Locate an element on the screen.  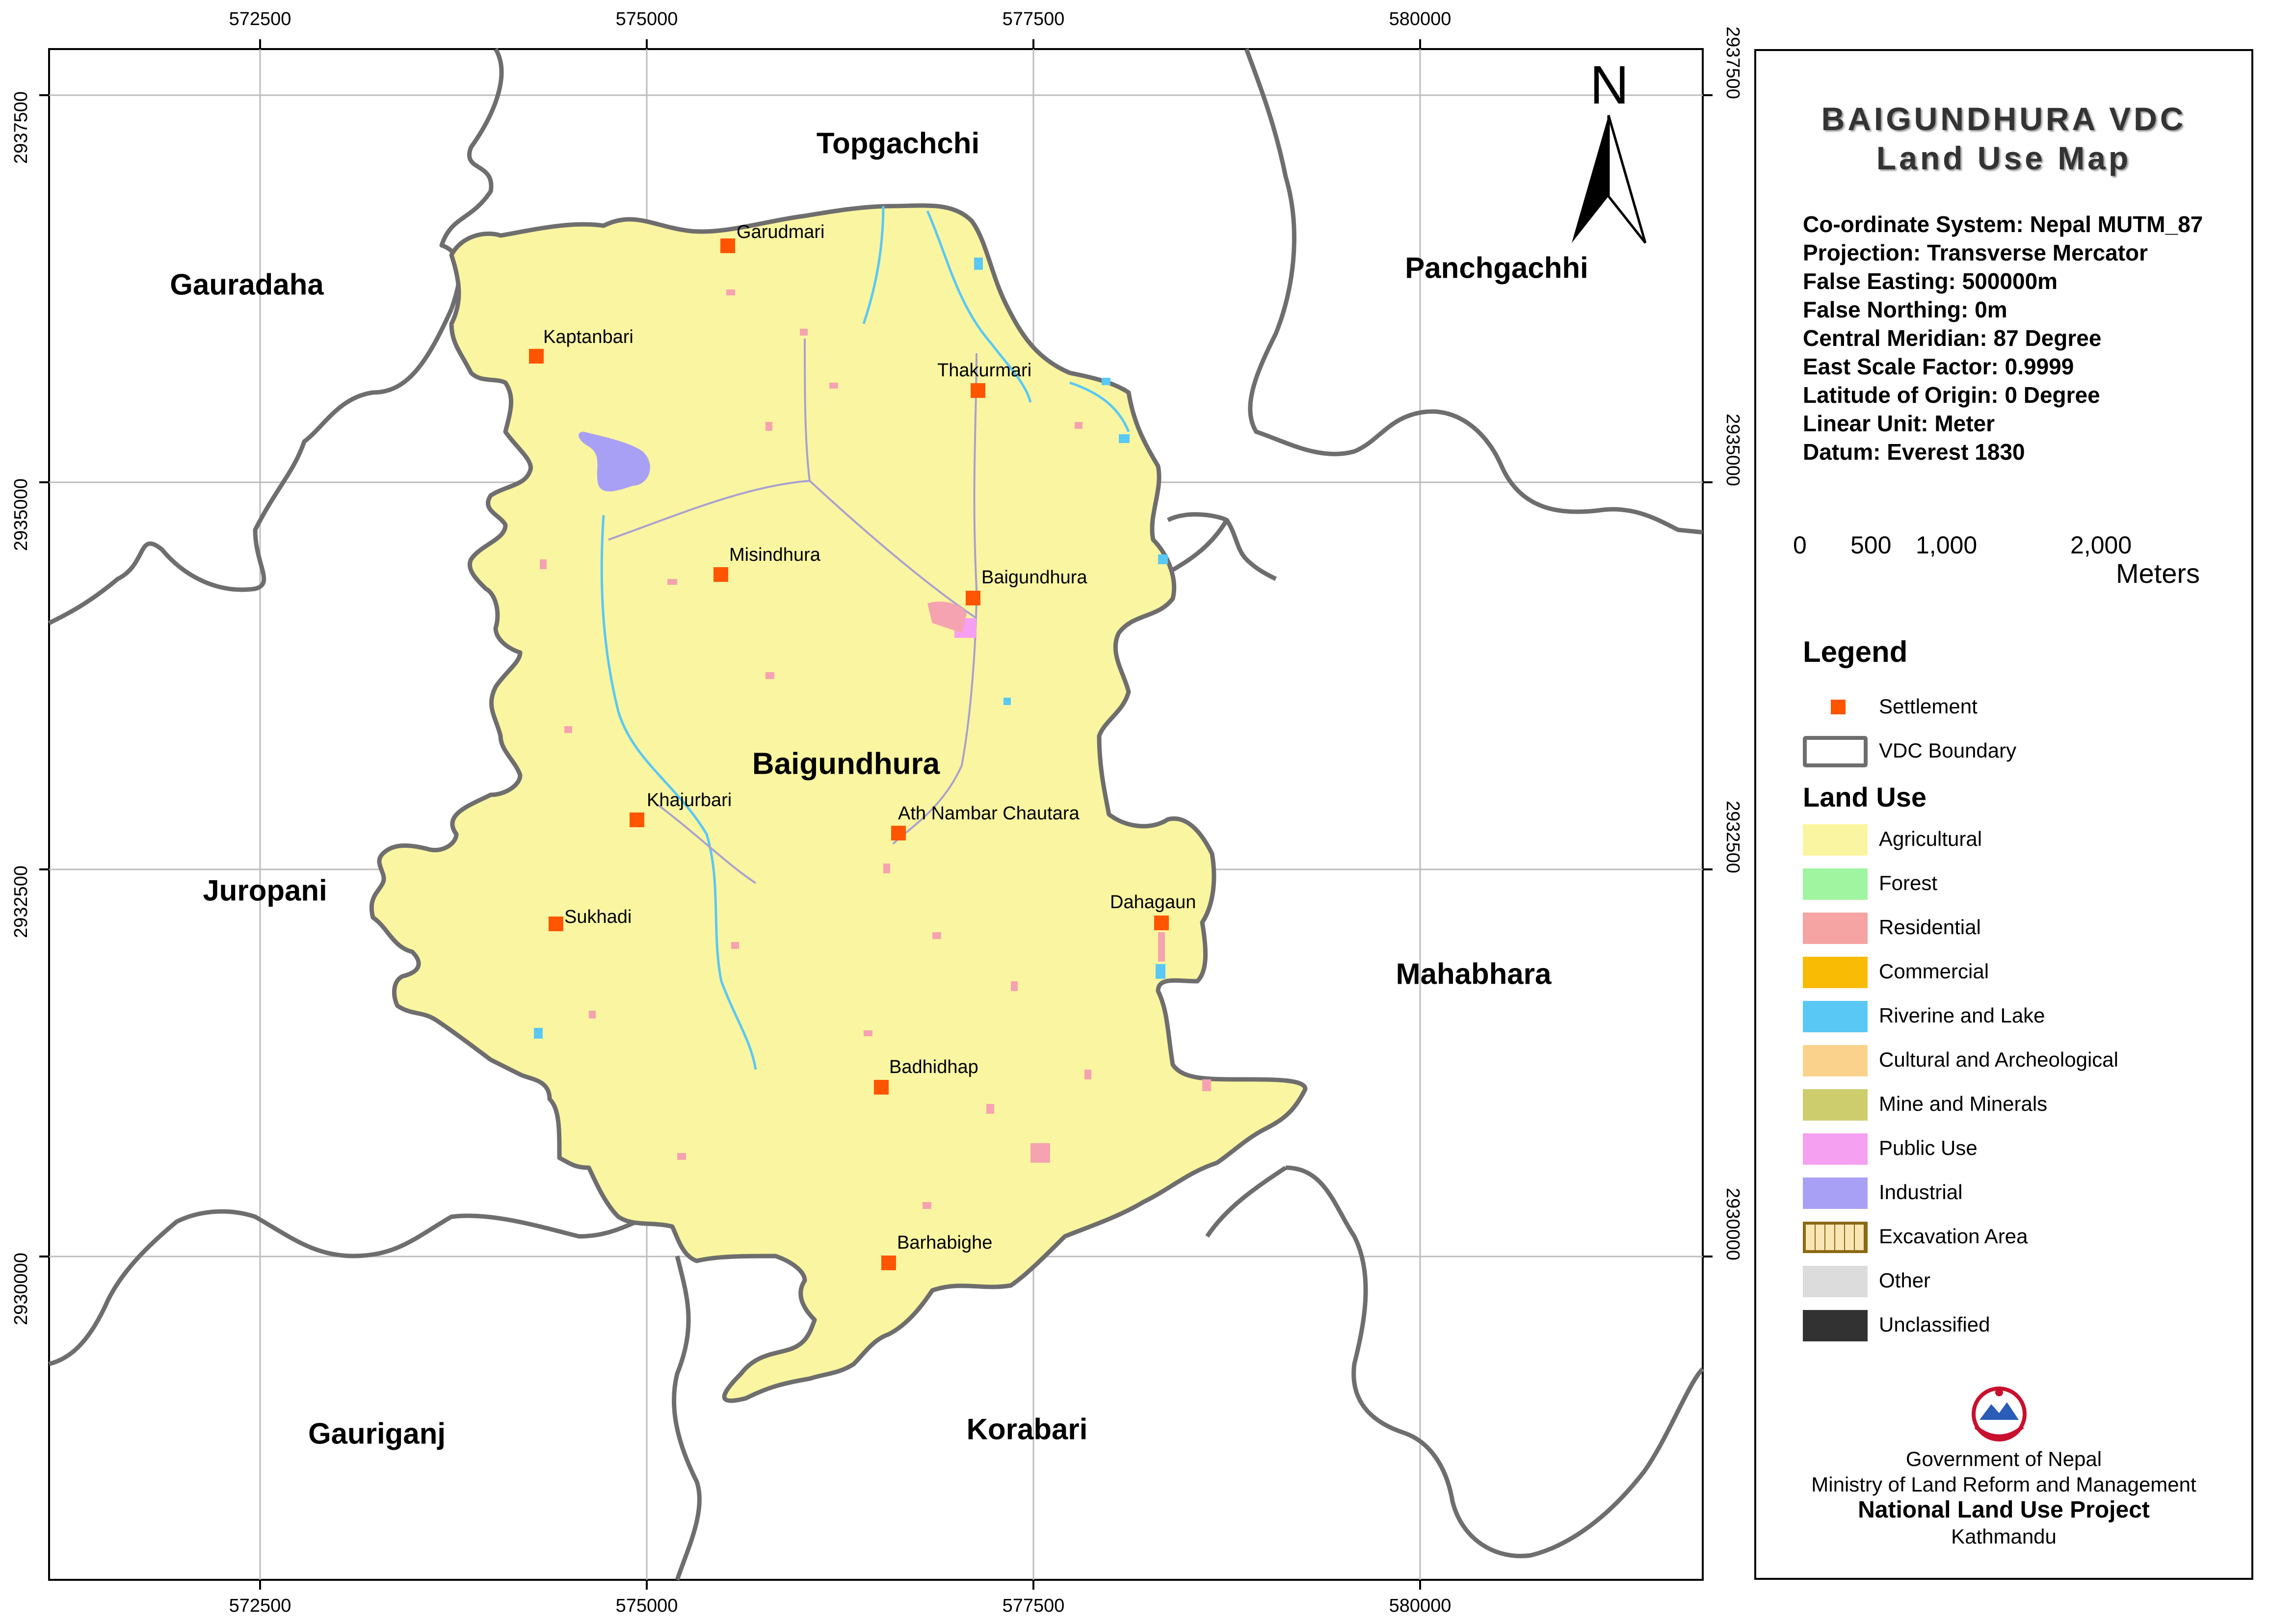
land-use-label: Industrial is located at coordinates (1921, 1192).